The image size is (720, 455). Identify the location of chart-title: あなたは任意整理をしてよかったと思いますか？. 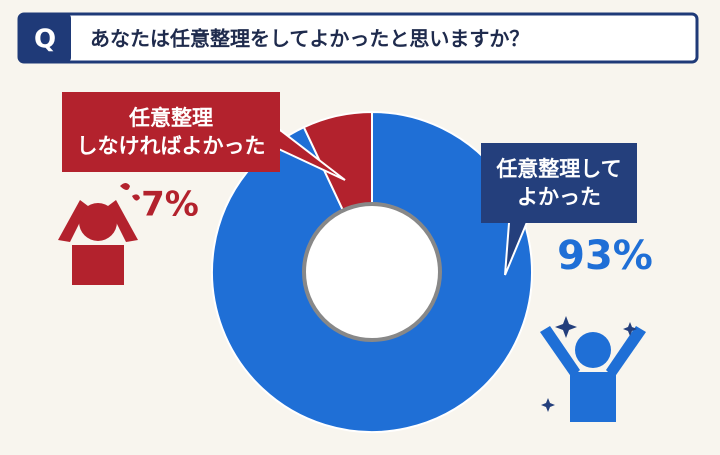
(309, 39).